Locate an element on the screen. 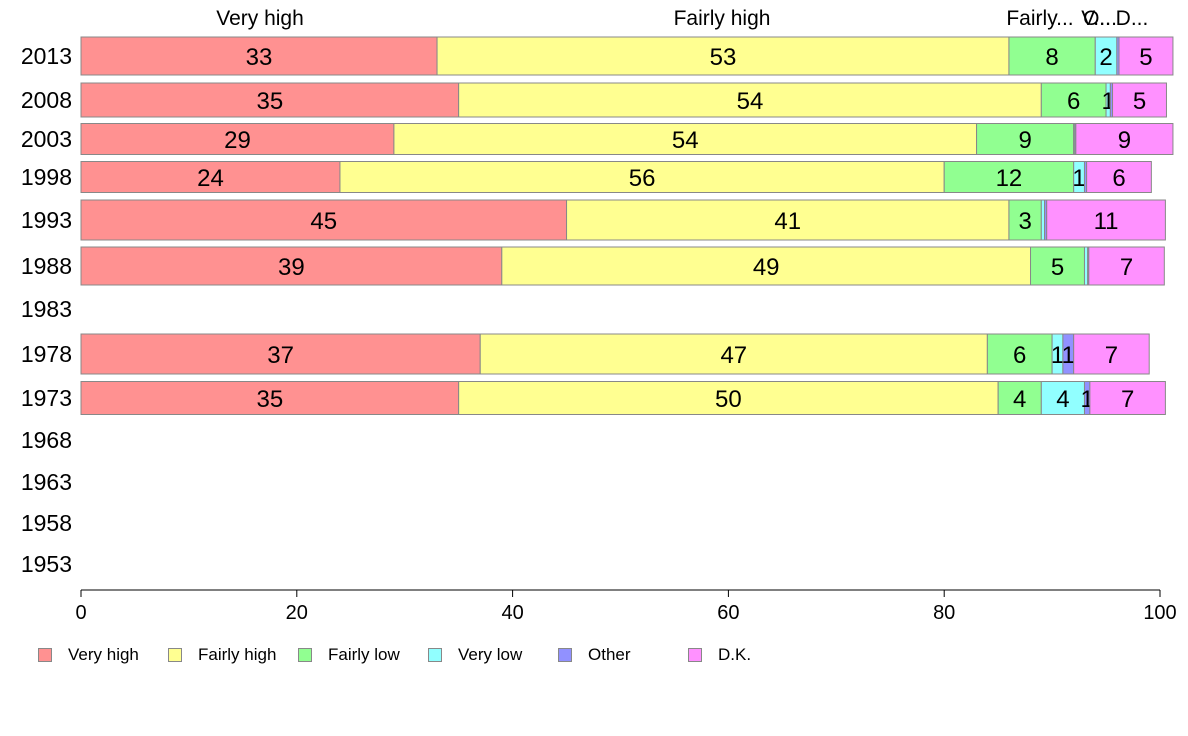 The width and height of the screenshot is (1188, 736). bar-value-label: 54 is located at coordinates (750, 101).